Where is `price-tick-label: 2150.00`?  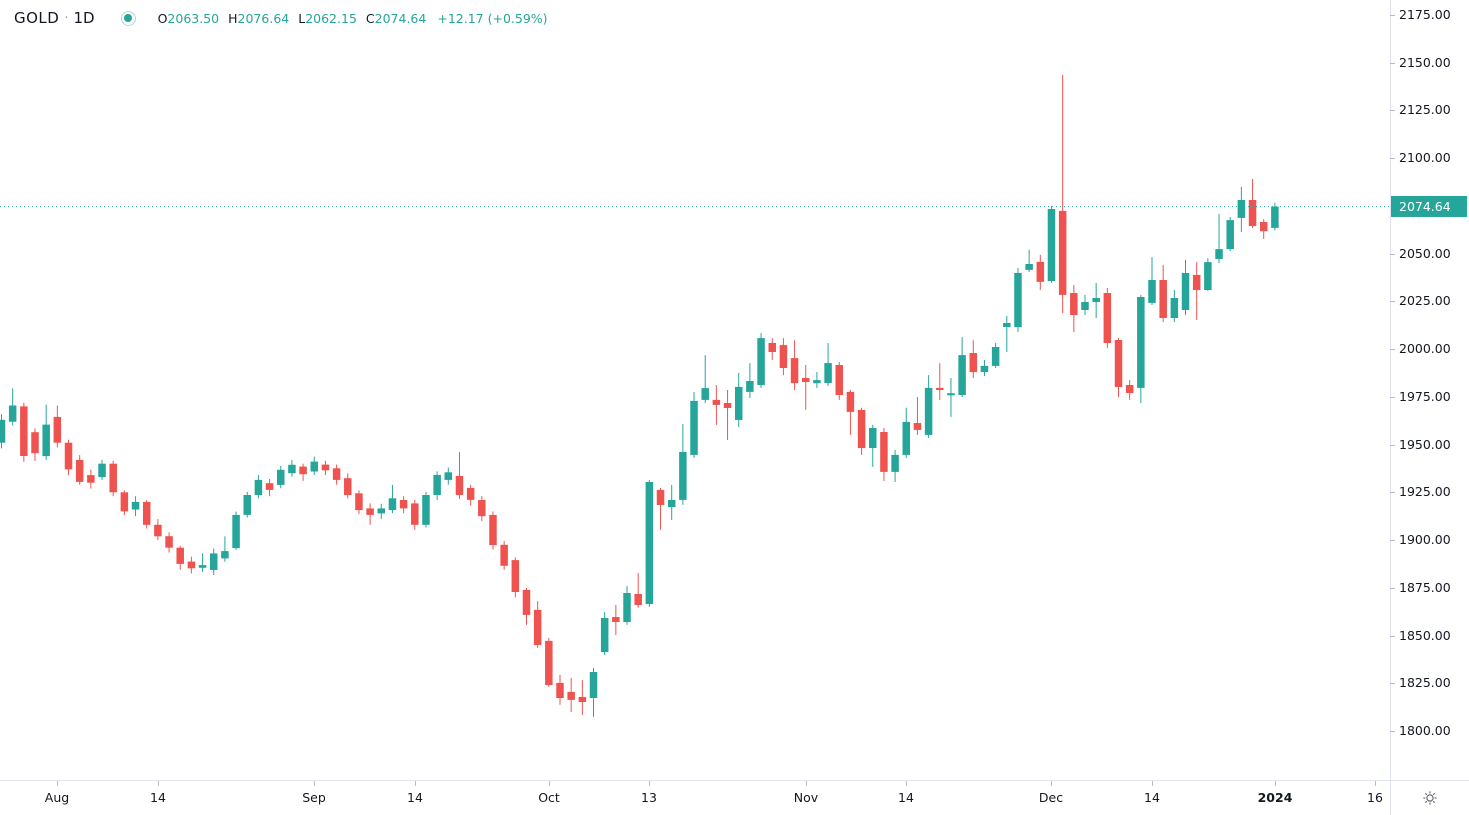 price-tick-label: 2150.00 is located at coordinates (1425, 62).